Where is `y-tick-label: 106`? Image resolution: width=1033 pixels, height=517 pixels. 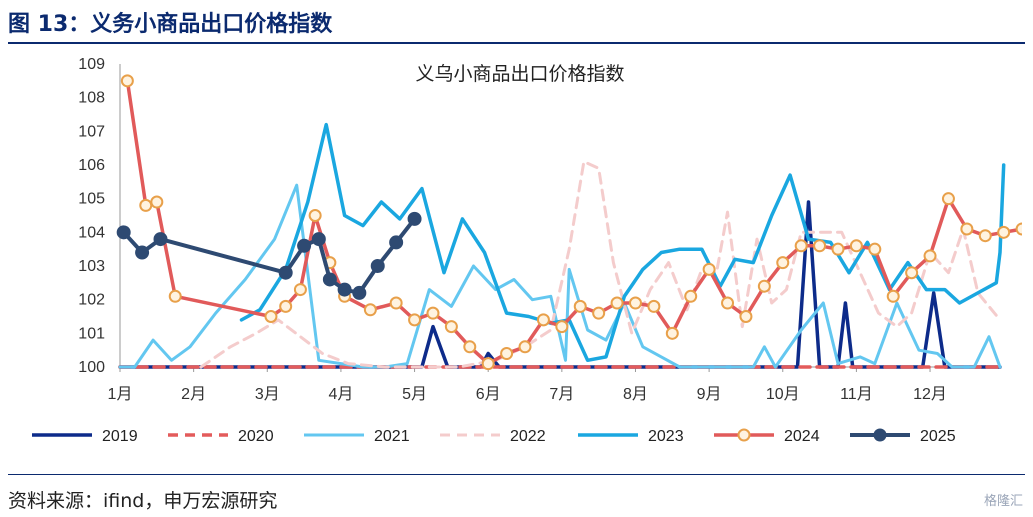 y-tick-label: 106 is located at coordinates (91, 165).